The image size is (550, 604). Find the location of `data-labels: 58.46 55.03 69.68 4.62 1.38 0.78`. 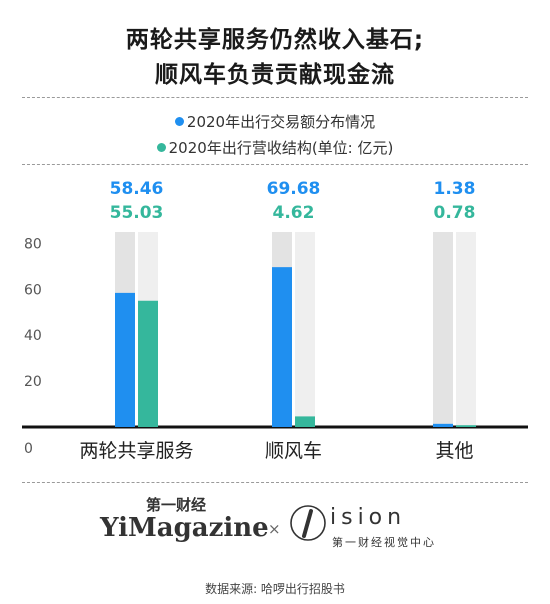

data-labels: 58.46 55.03 69.68 4.62 1.38 0.78 is located at coordinates (293, 201).